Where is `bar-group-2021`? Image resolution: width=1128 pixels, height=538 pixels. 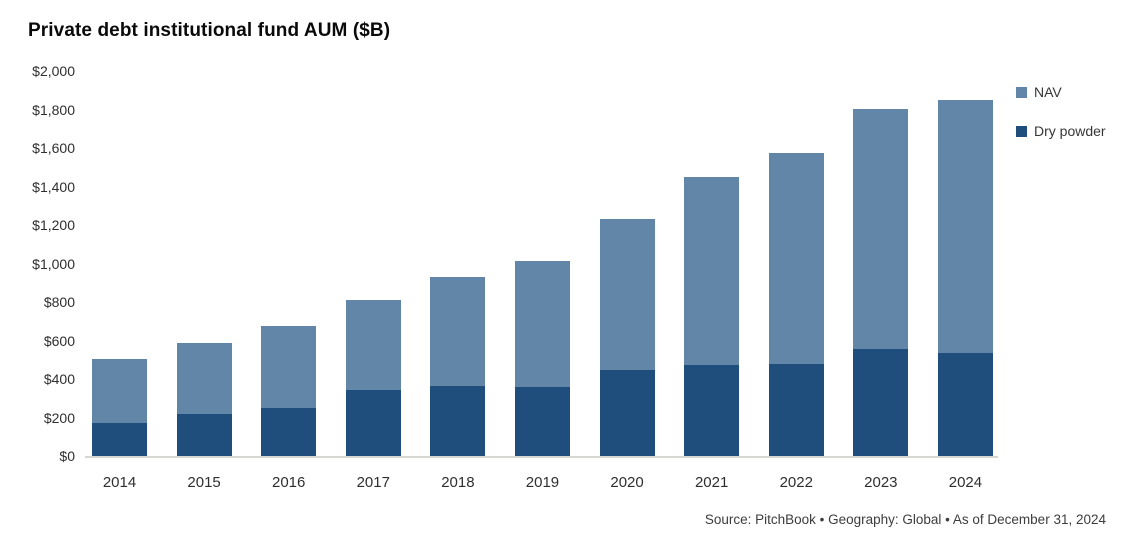
bar-group-2021 is located at coordinates (712, 316).